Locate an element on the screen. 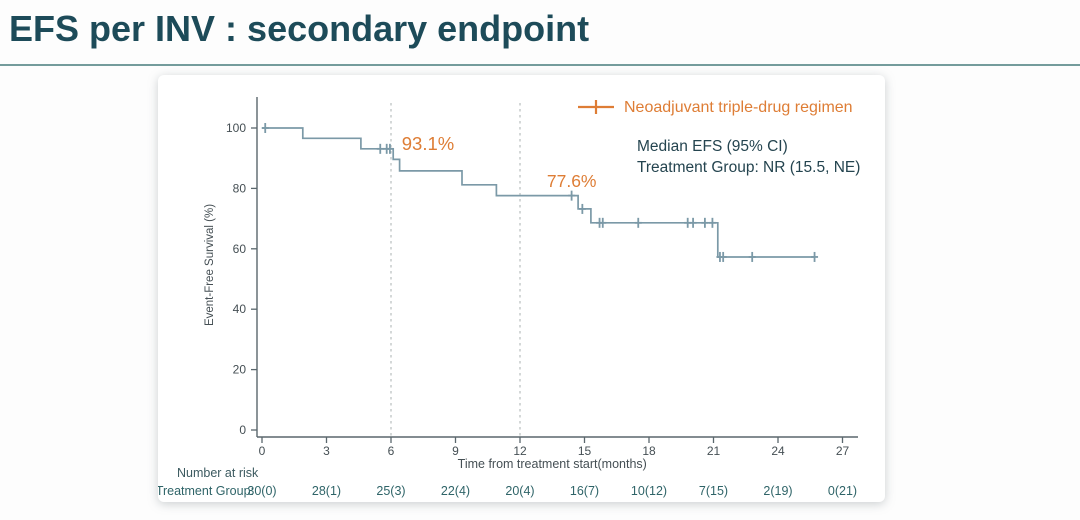 This screenshot has width=1080, height=520. risk-value: 7(15) is located at coordinates (713, 491).